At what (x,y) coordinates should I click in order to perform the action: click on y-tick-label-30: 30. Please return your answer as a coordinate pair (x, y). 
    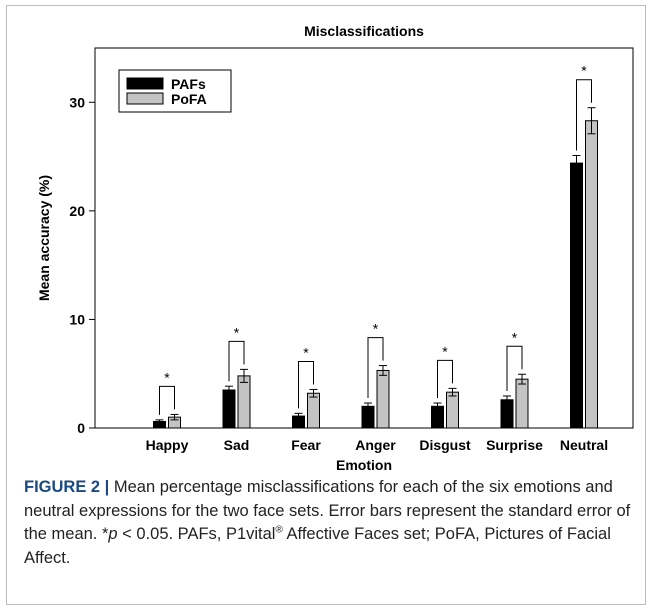
    Looking at the image, I should click on (77, 102).